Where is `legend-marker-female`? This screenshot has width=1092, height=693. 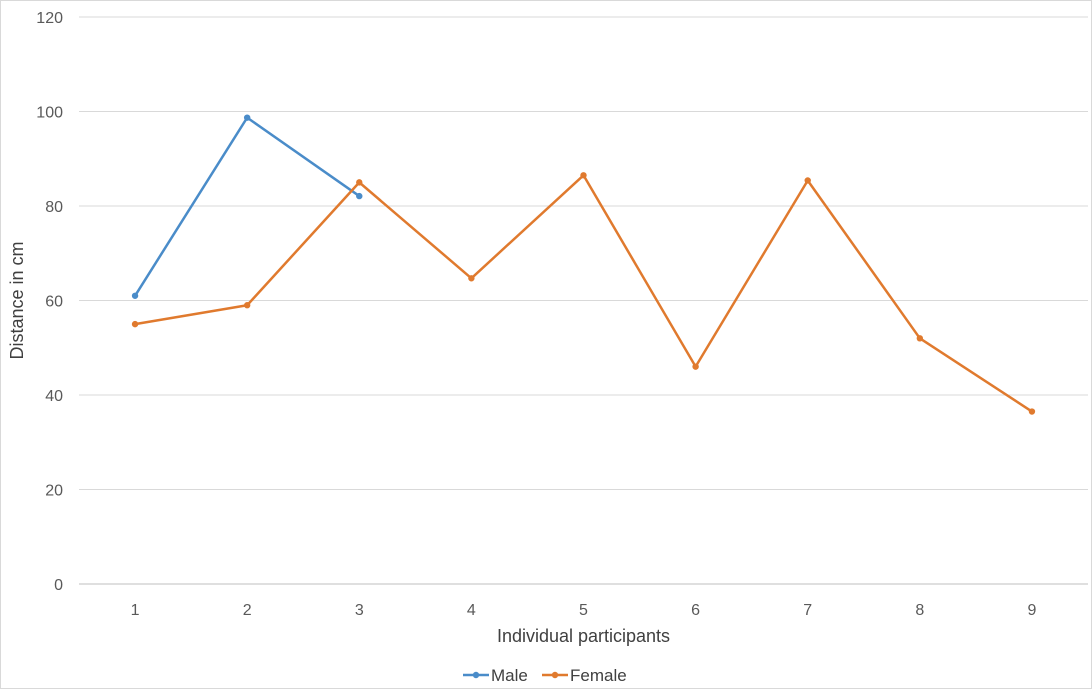 legend-marker-female is located at coordinates (555, 675).